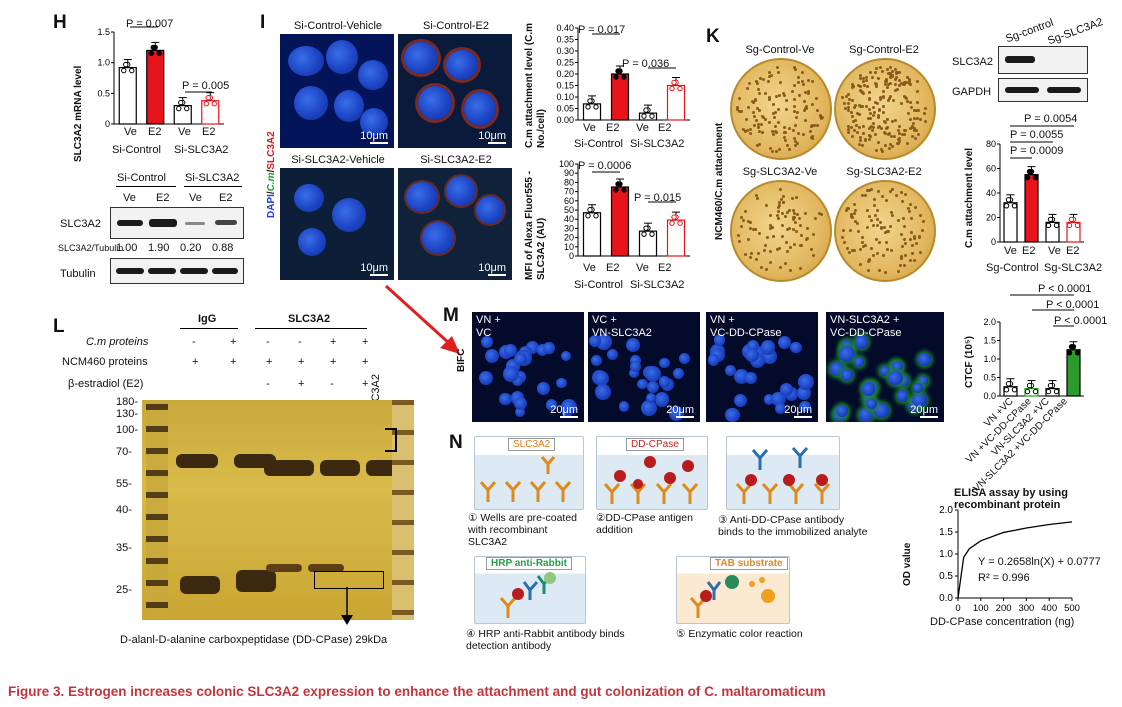  What do you see at coordinates (623, 74) in the screenshot?
I see `i-attachment-chart: 0.000.05 0.100.15 0.200.25 0.300.35 0.40` at bounding box center [623, 74].